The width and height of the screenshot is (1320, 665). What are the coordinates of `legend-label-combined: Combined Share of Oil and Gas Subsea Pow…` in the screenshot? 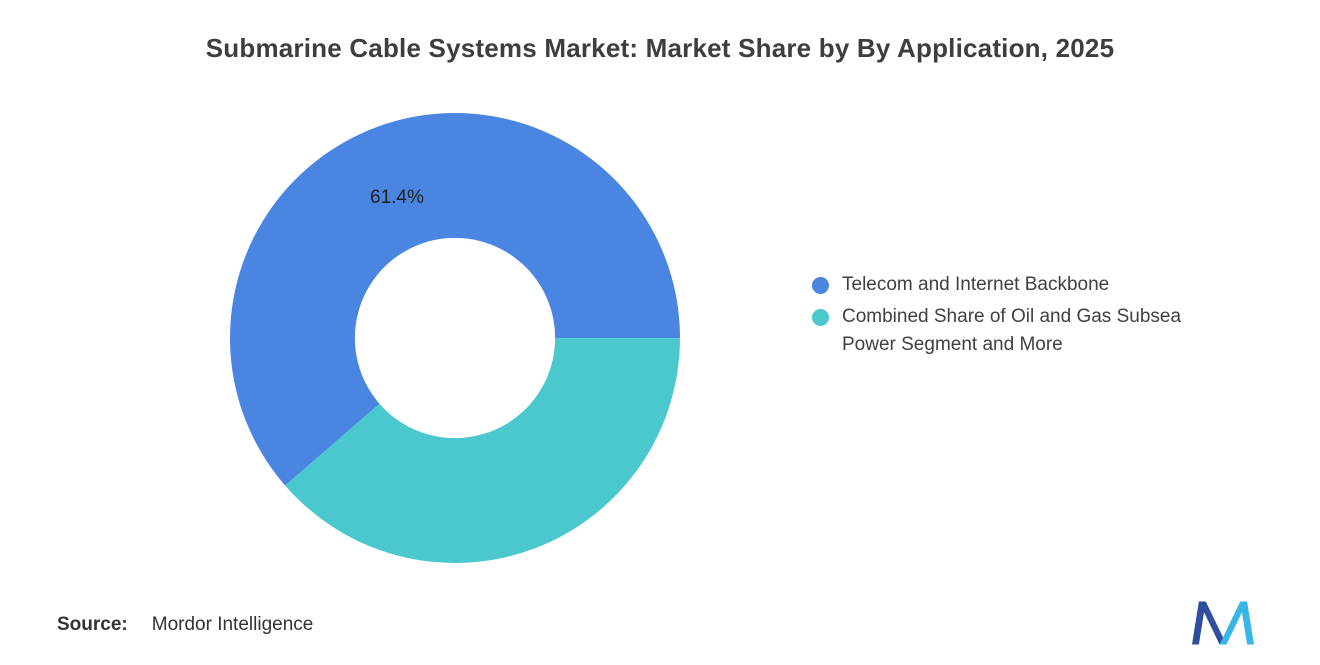 It's located at (1012, 330).